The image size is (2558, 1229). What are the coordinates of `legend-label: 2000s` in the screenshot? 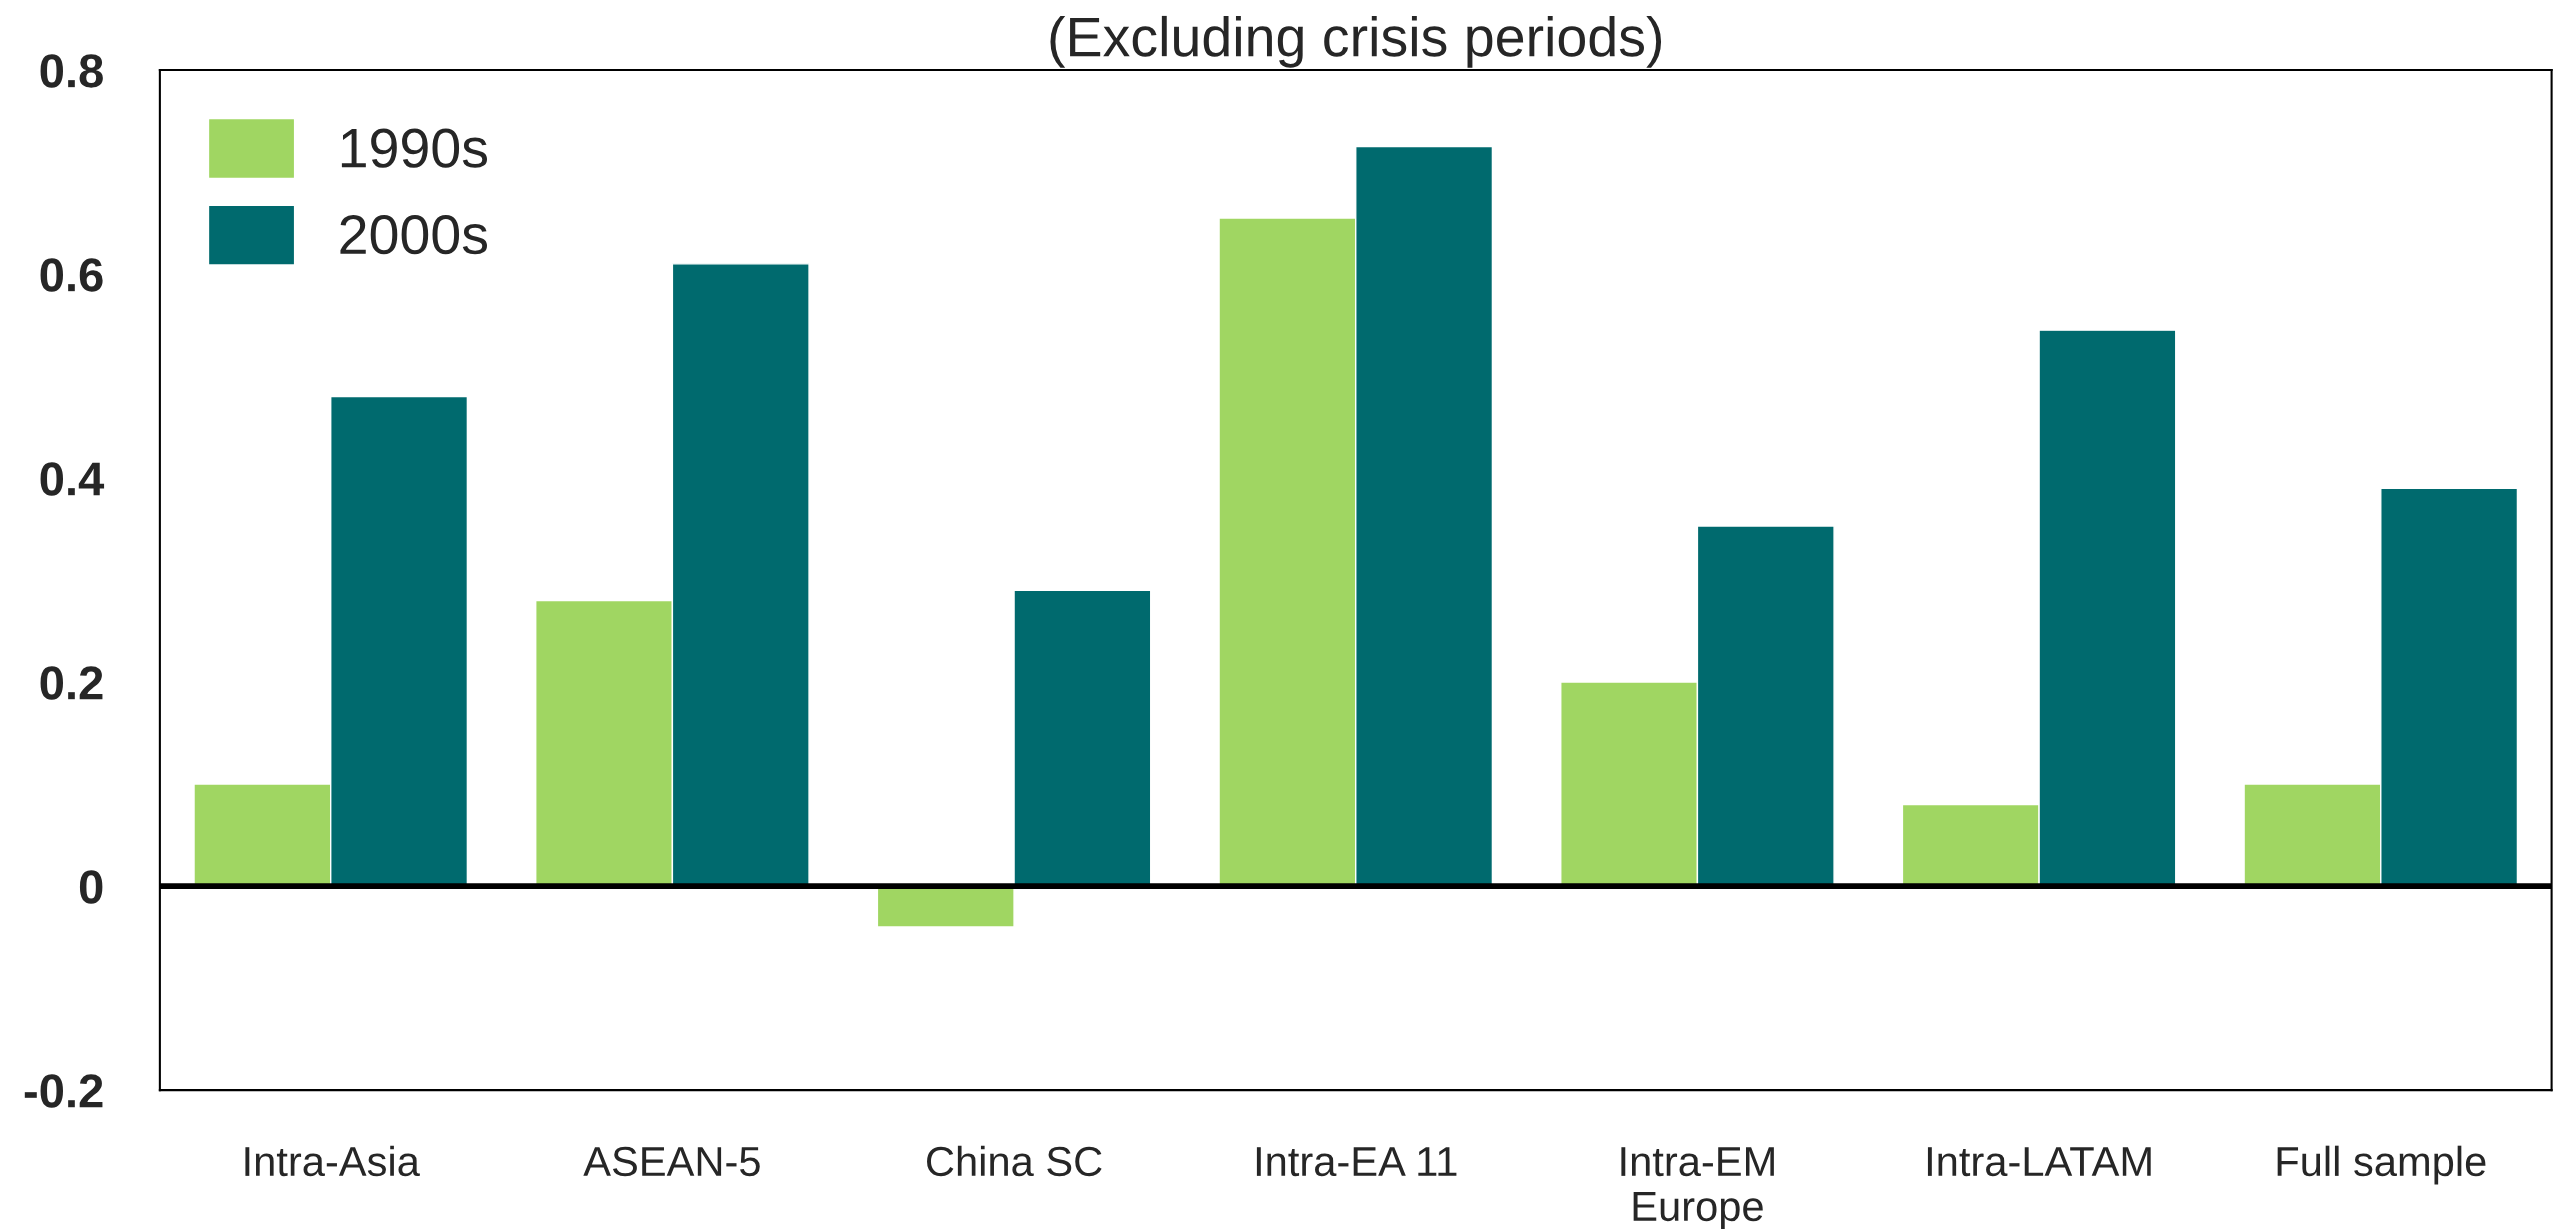 It's located at (414, 235).